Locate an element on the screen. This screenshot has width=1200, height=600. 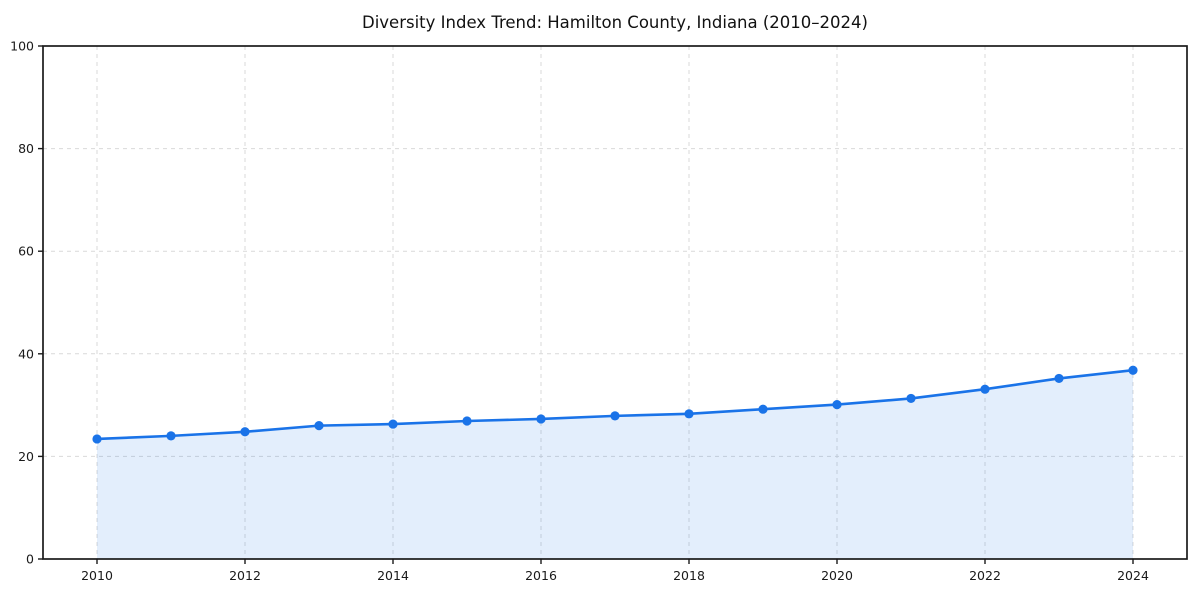
y-tick-label: 100 is located at coordinates (22, 46).